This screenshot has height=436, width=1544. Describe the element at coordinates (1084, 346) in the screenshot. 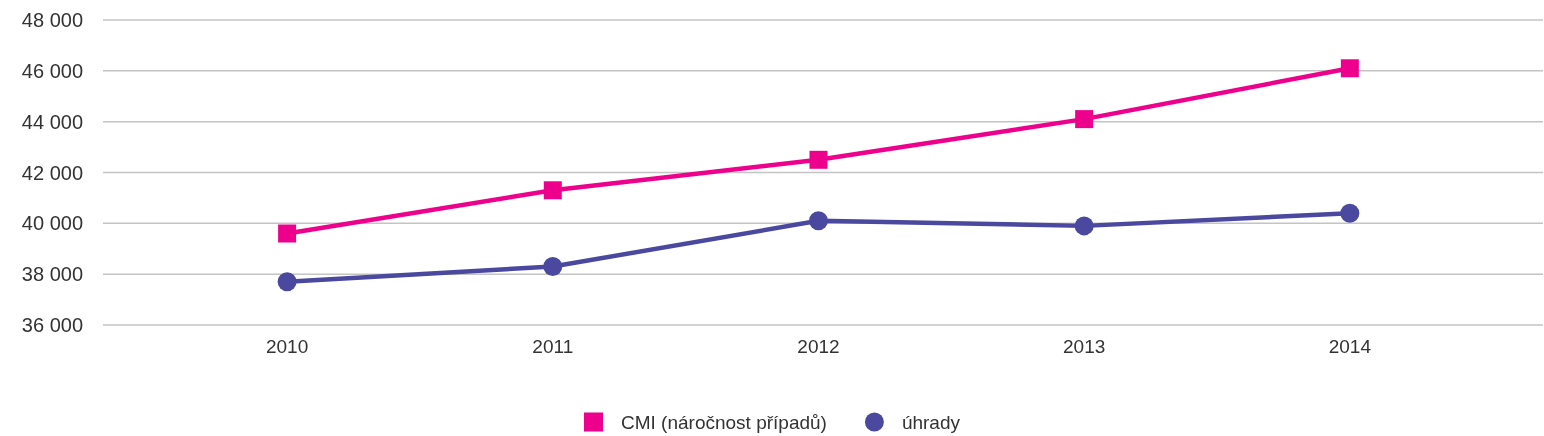

I see `x-tick-label: 2013` at that location.